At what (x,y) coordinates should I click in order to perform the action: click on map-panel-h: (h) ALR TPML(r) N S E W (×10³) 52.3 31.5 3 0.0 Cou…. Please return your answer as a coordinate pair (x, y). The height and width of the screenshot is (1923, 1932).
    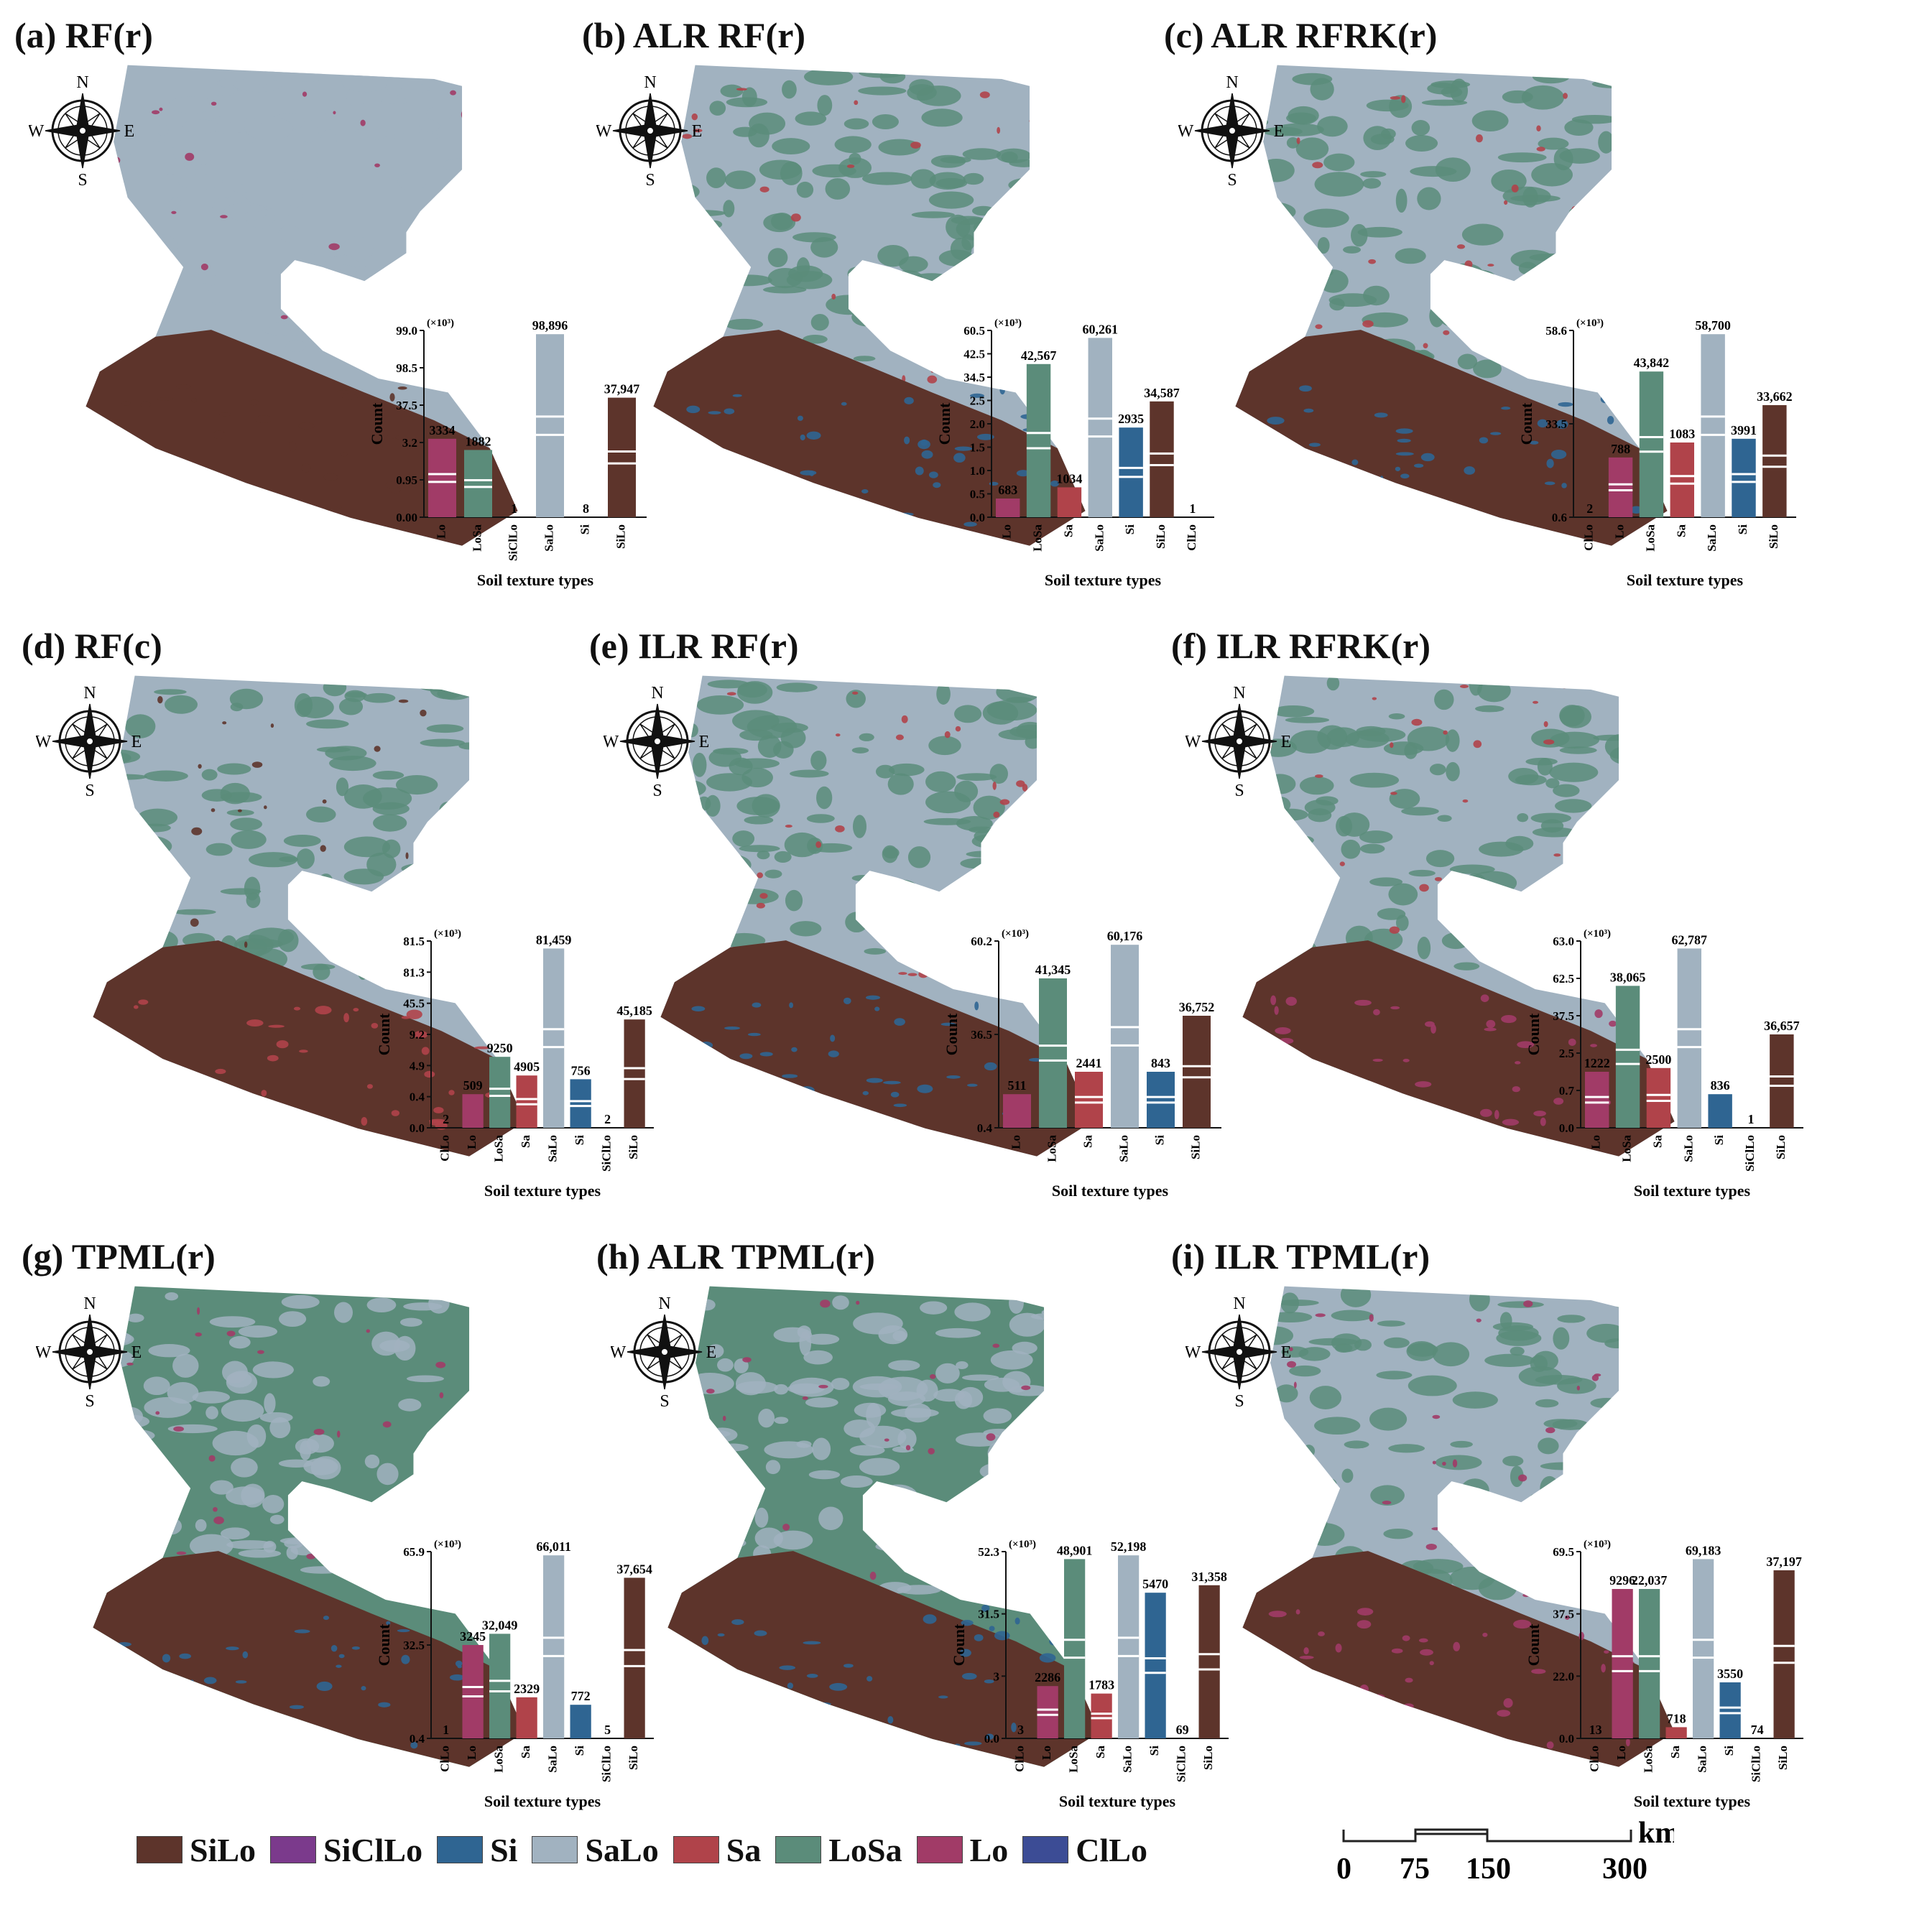
    Looking at the image, I should click on (912, 1534).